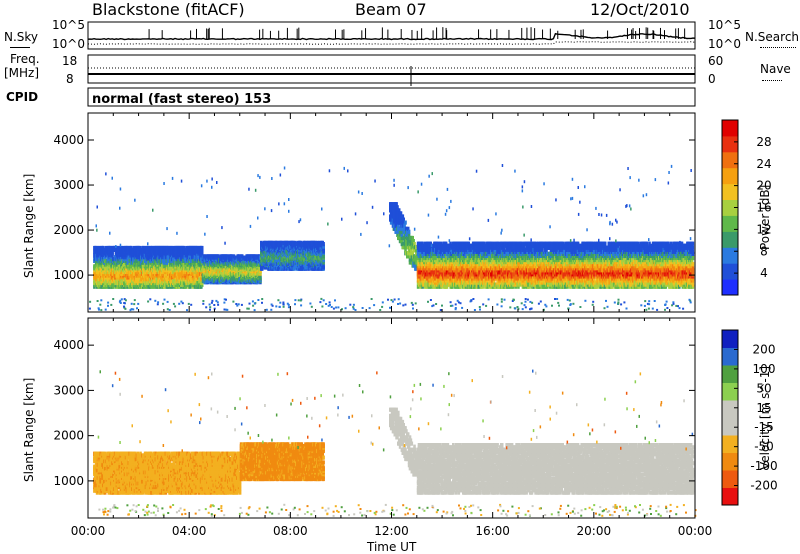  I want to click on nsky-line, so click(391, 37).